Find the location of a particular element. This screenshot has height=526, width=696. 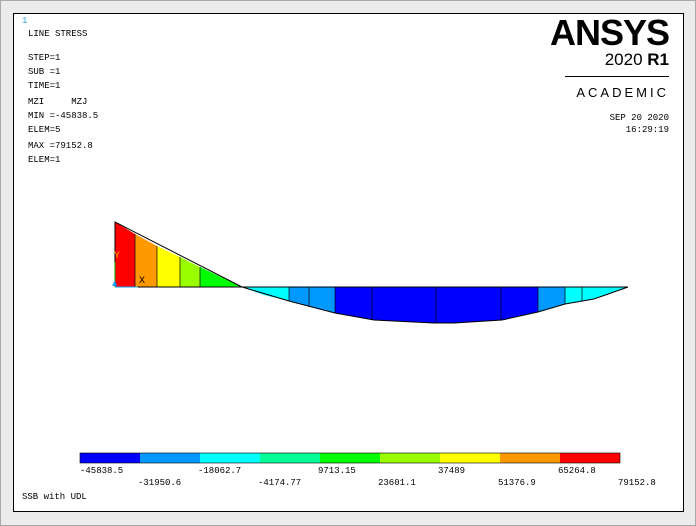

items-label: MZI MZJ is located at coordinates (58, 102).